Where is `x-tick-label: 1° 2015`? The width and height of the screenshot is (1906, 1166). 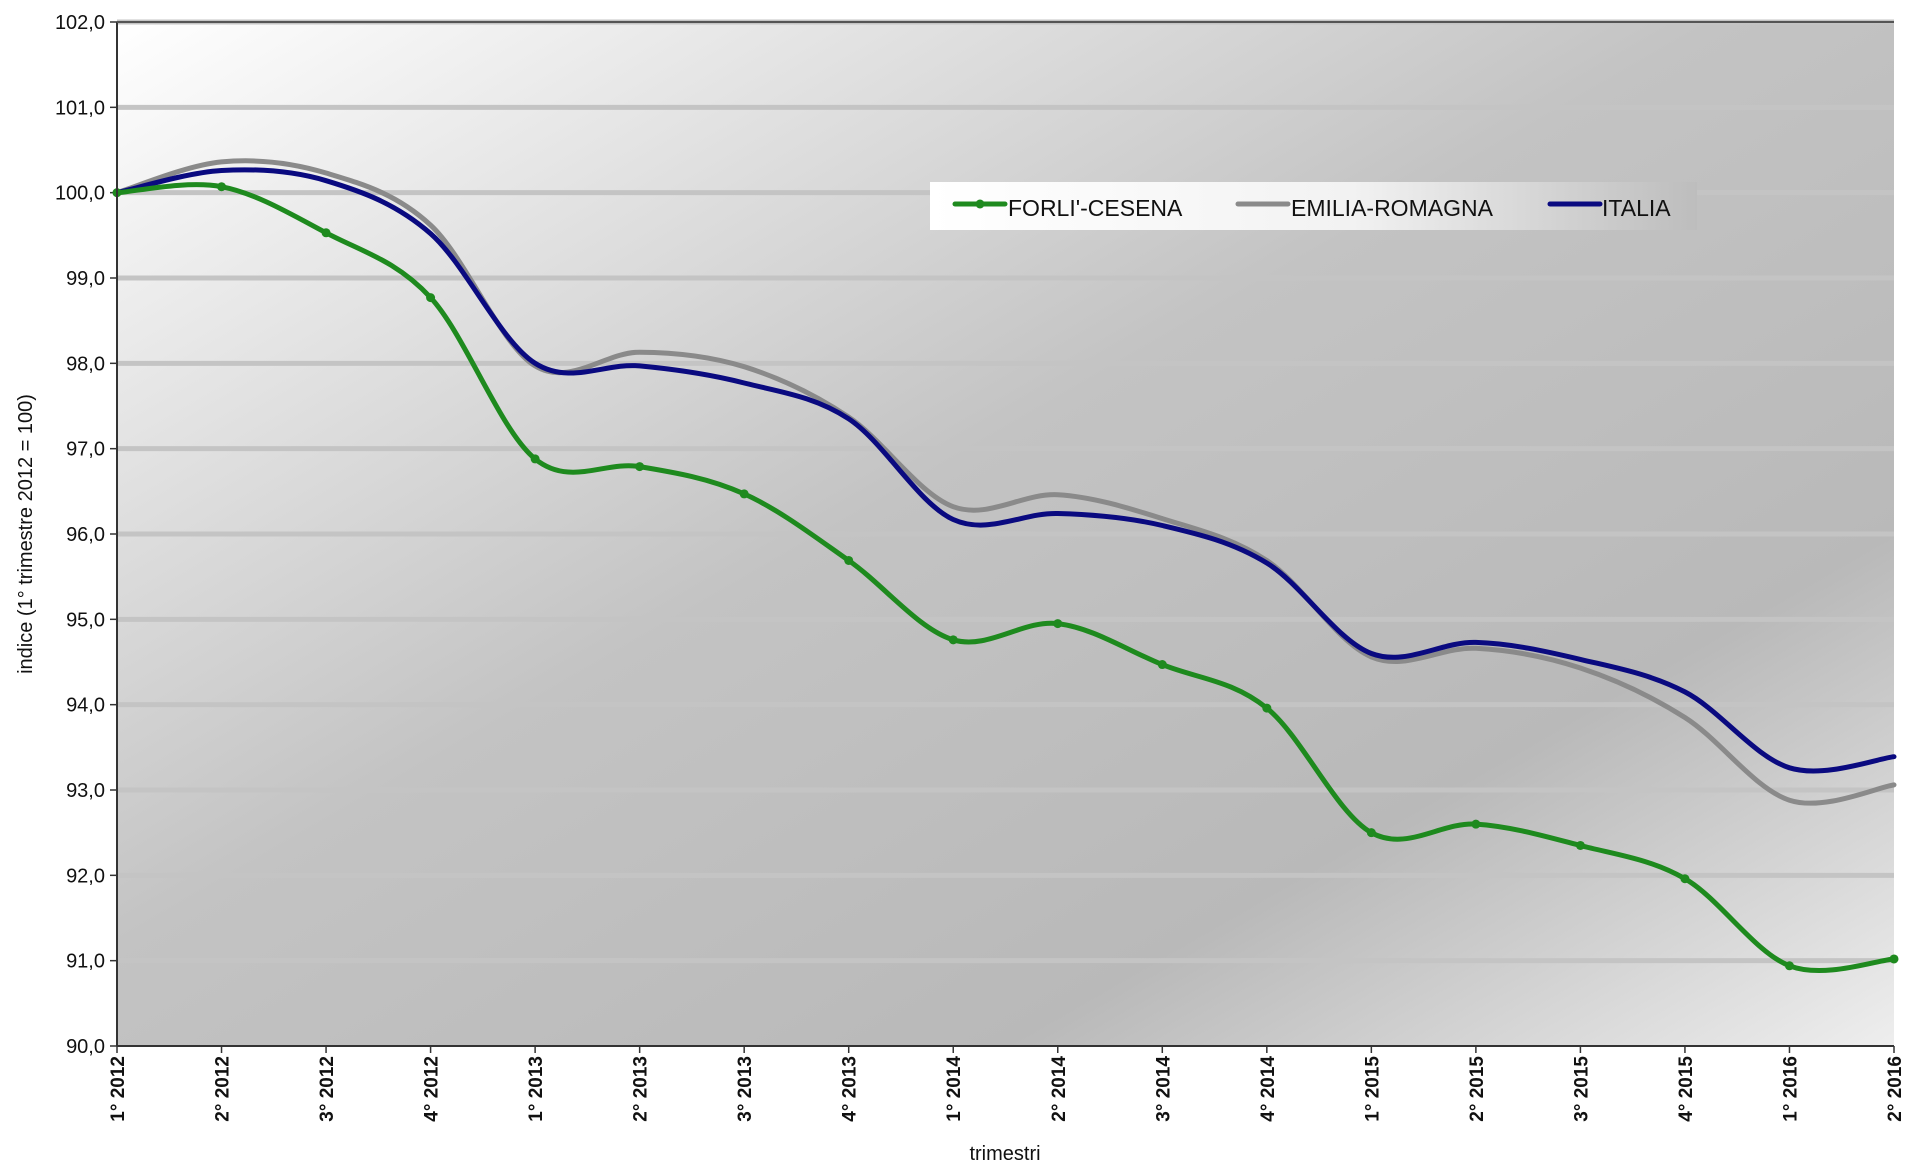
x-tick-label: 1° 2015 is located at coordinates (1372, 1089).